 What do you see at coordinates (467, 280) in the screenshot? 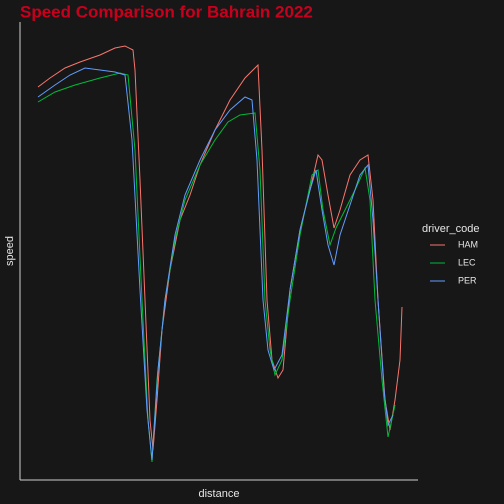
I see `legend-label: PER` at bounding box center [467, 280].